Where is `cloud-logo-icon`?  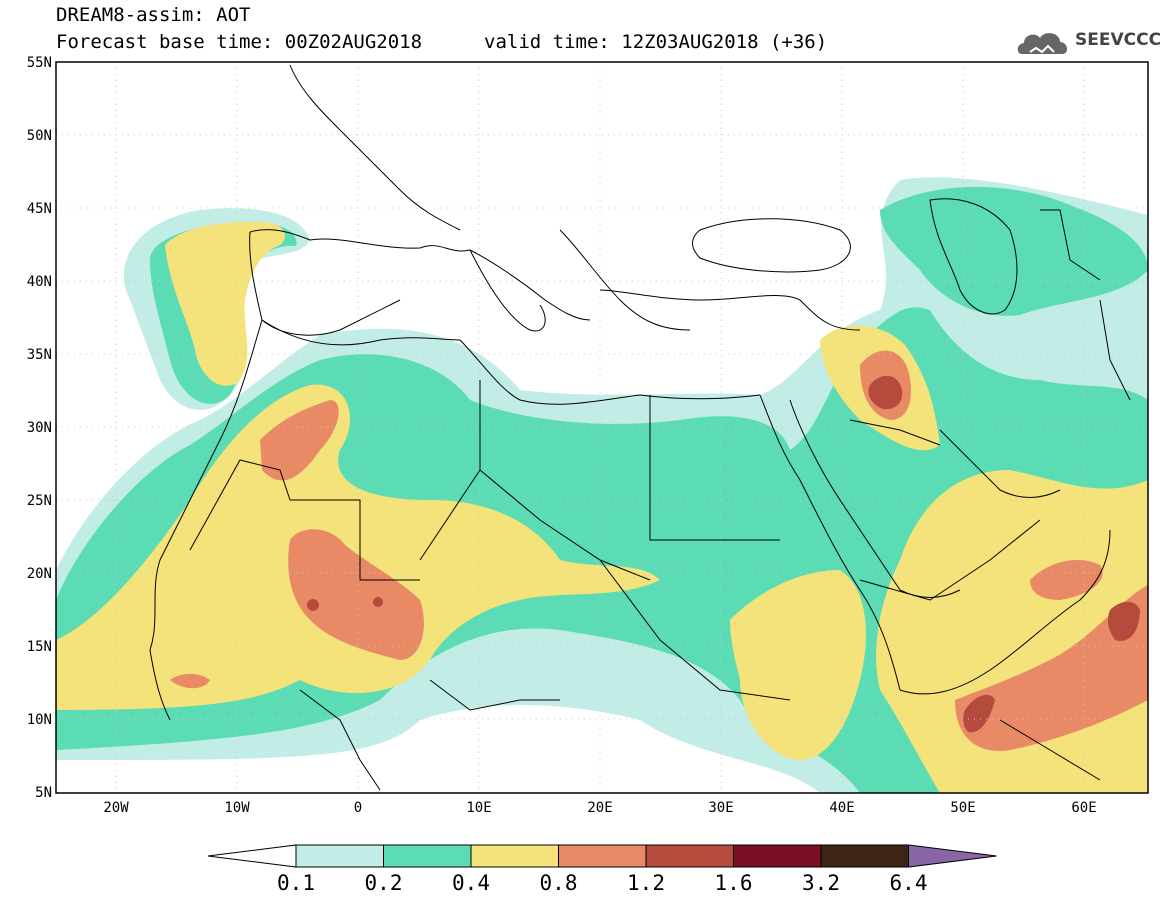 cloud-logo-icon is located at coordinates (1042, 43).